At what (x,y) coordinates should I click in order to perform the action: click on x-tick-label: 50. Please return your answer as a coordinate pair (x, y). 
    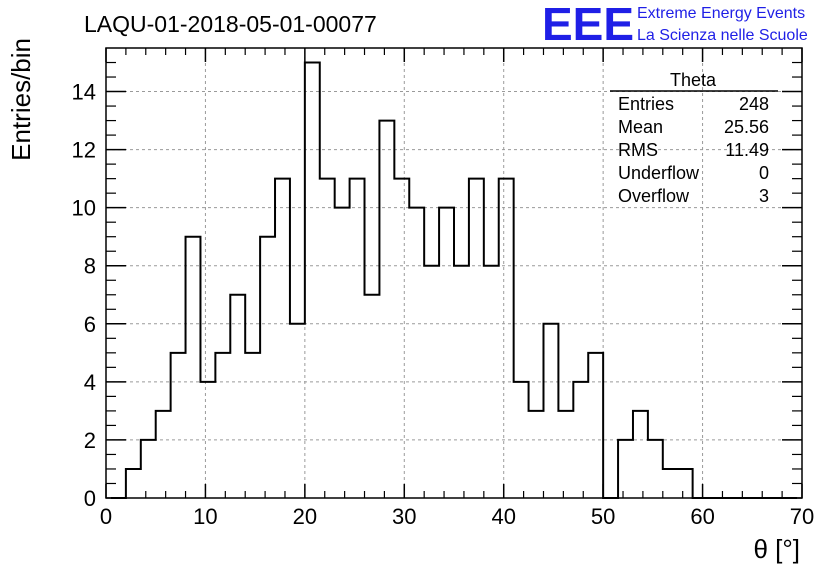
    Looking at the image, I should click on (603, 516).